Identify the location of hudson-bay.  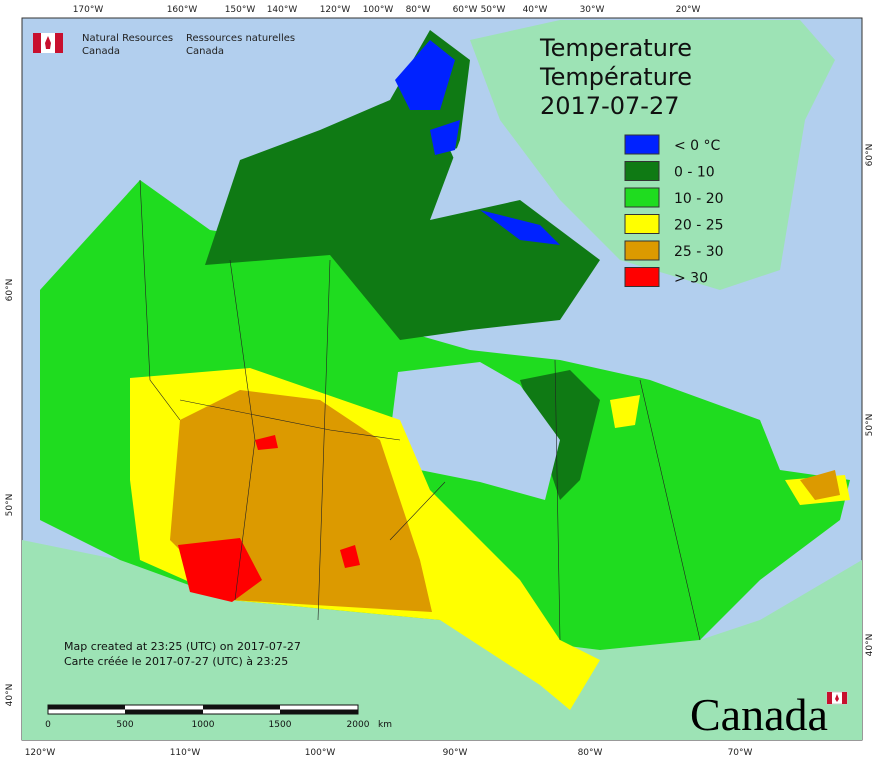
(476, 431).